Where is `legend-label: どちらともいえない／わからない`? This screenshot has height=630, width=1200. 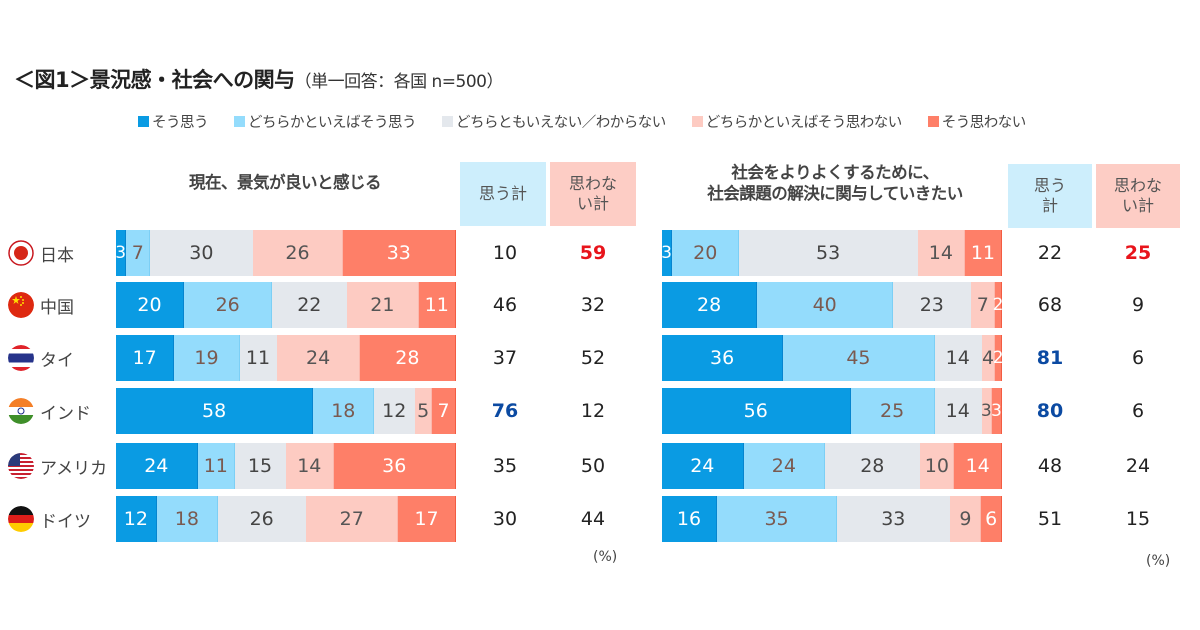
legend-label: どちらともいえない／わからない is located at coordinates (561, 123).